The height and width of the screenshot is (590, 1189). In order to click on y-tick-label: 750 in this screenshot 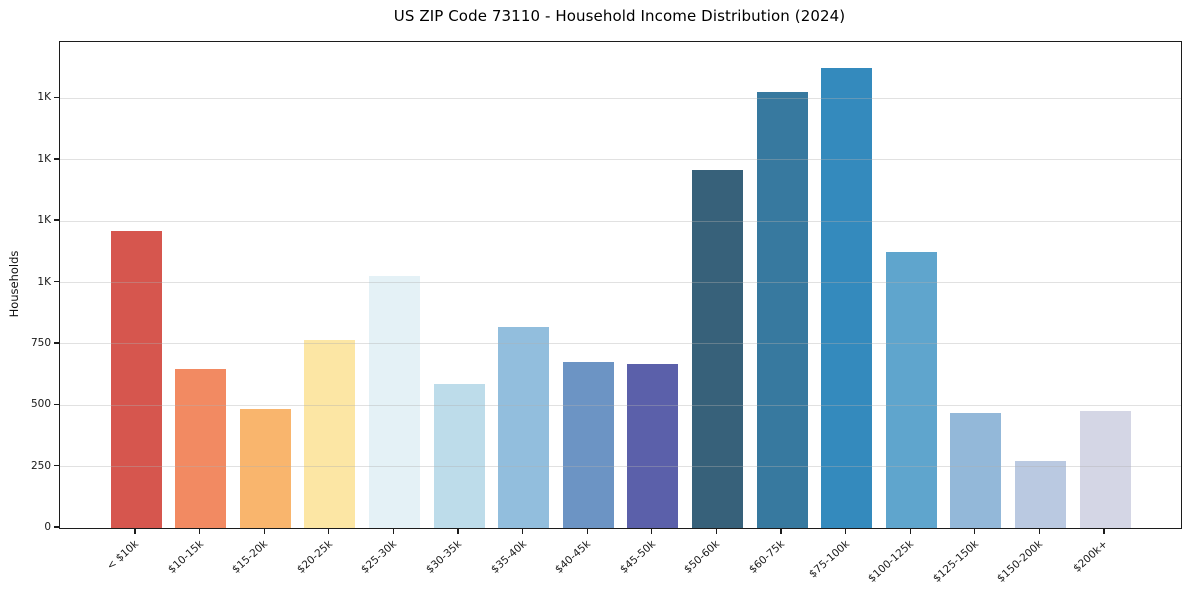, I will do `click(40, 342)`.